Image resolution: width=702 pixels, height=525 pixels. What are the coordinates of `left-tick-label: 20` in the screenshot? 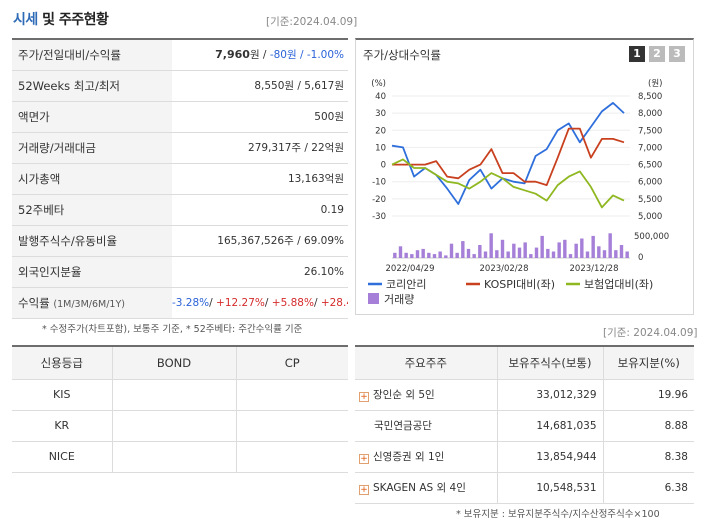 It's located at (380, 131).